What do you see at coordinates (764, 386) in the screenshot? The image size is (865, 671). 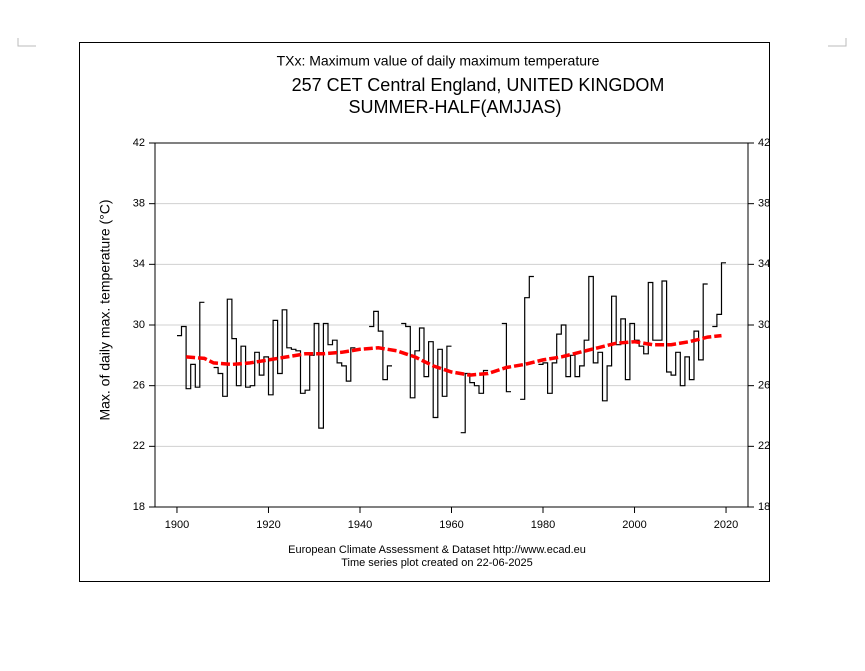 I see `y2-tick-label: 26` at bounding box center [764, 386].